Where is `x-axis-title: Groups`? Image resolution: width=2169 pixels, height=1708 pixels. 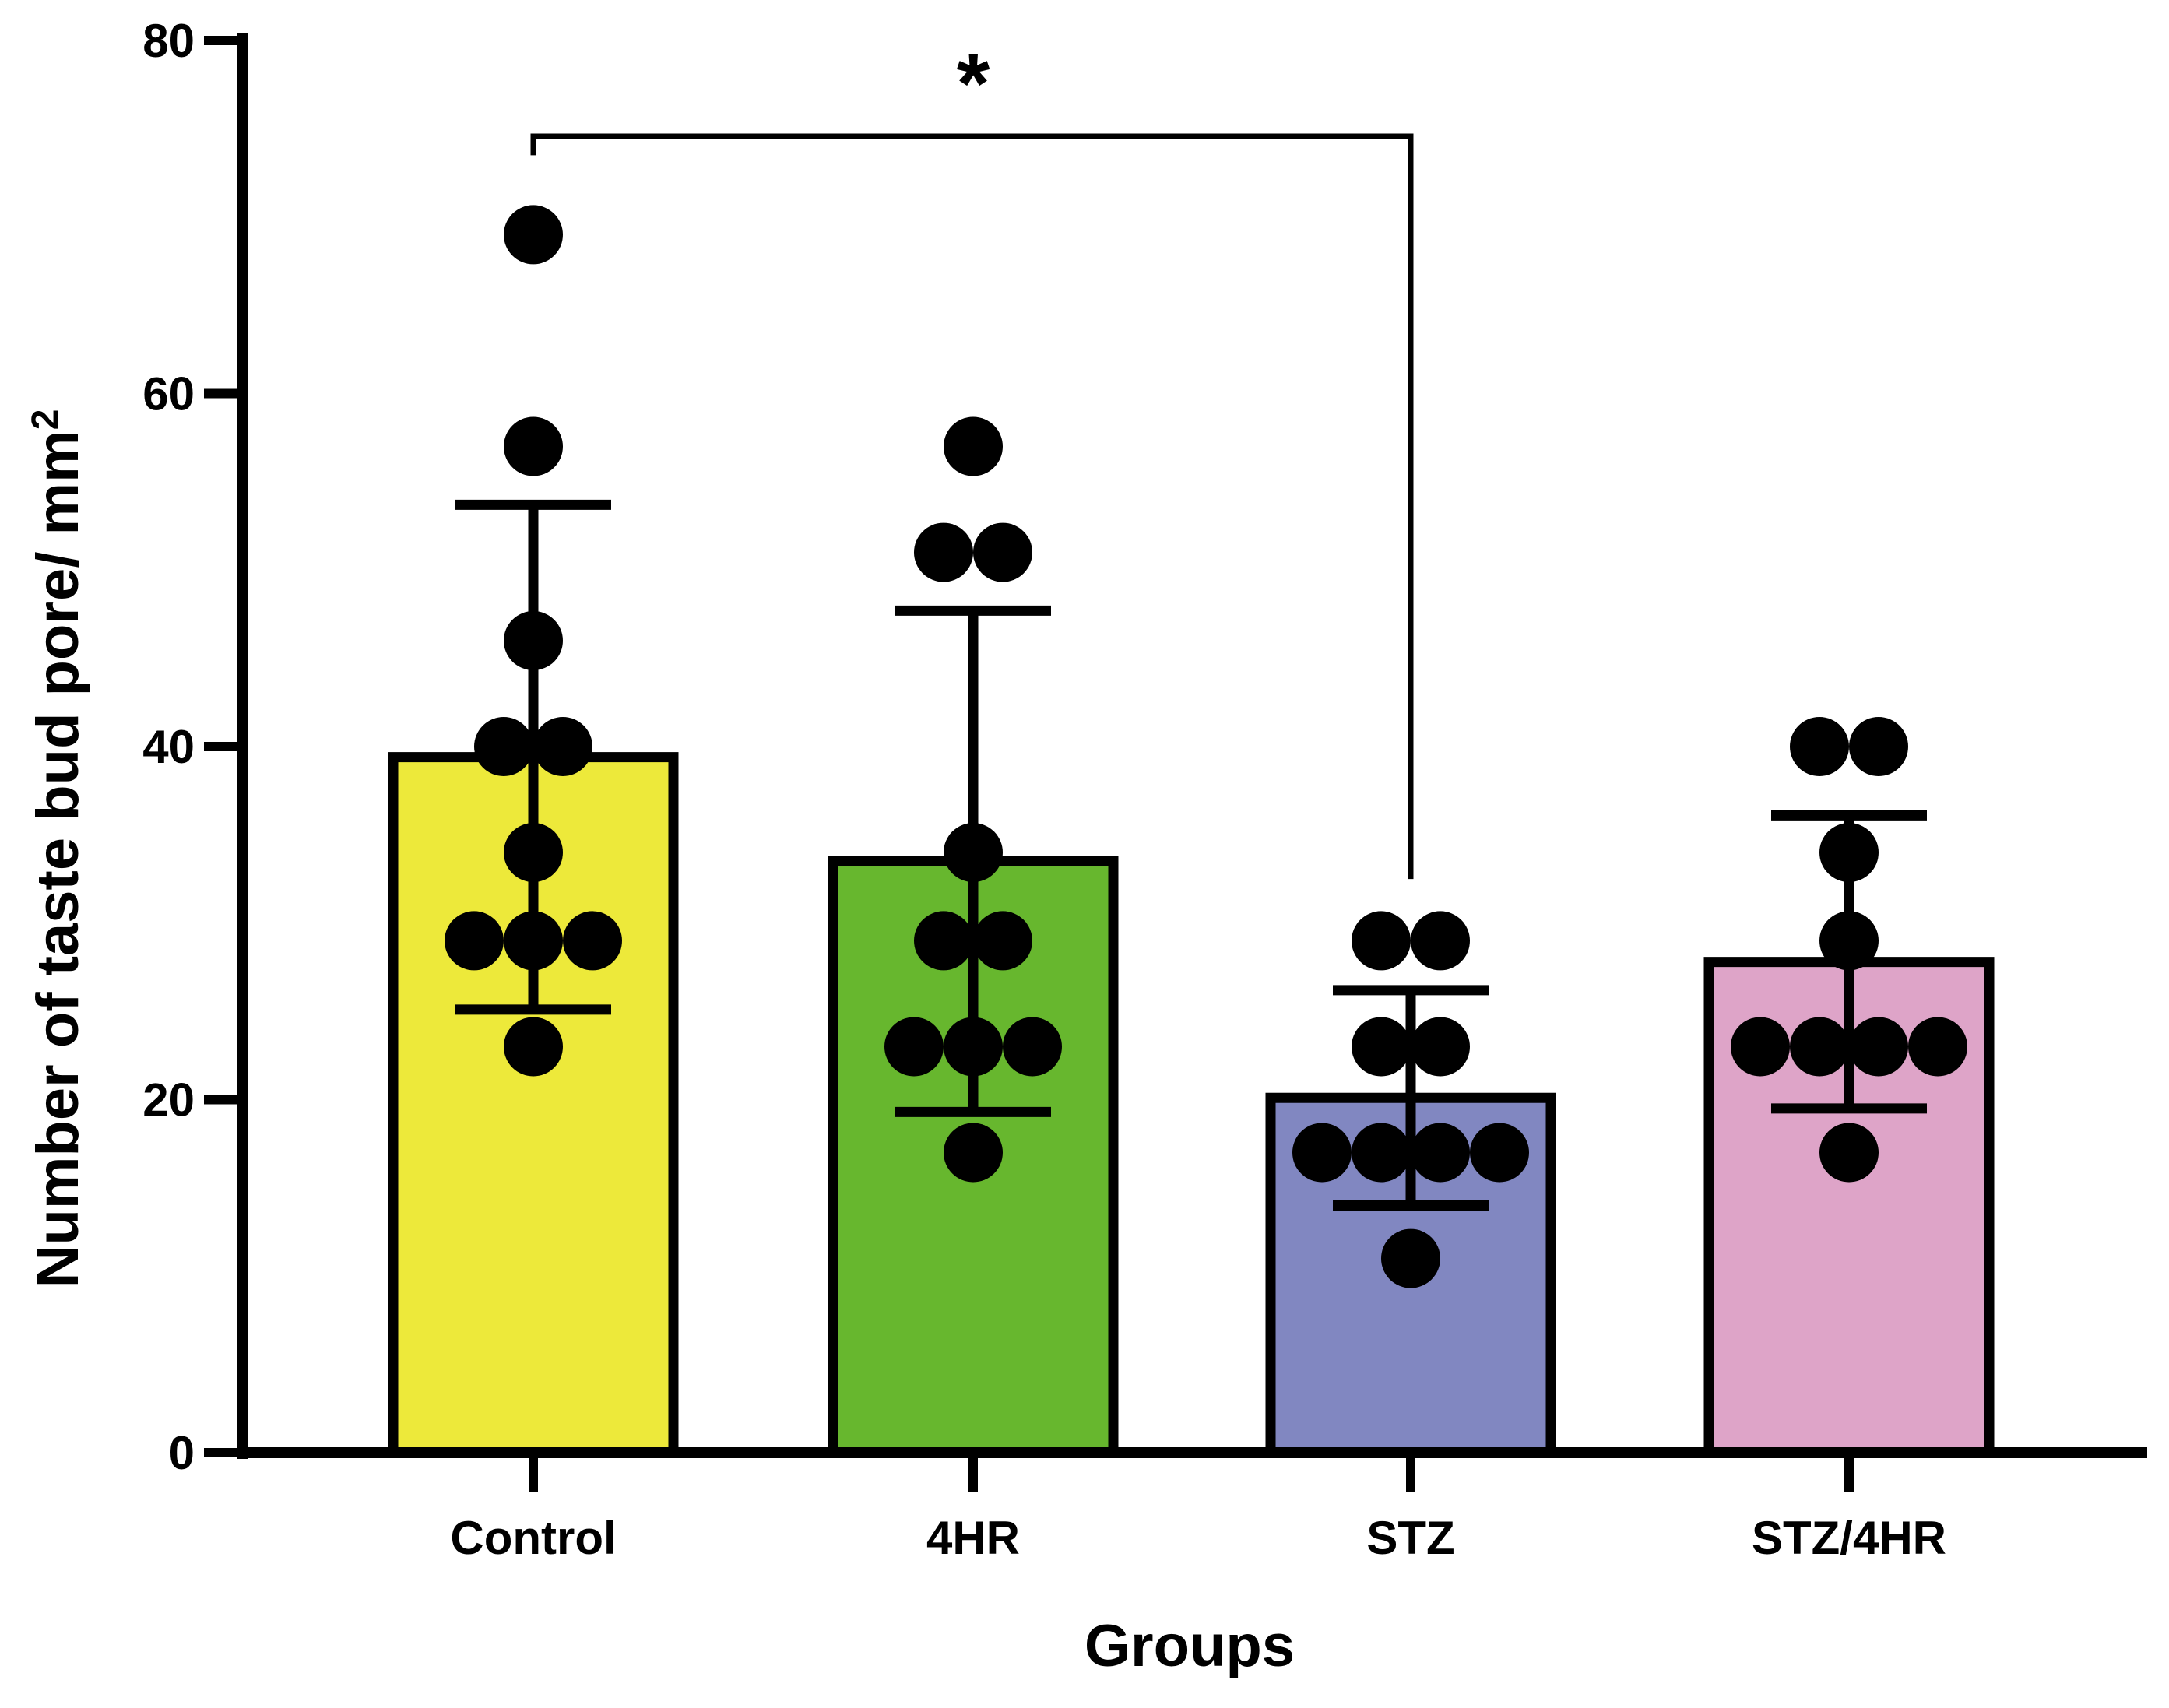 x-axis-title: Groups is located at coordinates (1190, 1646).